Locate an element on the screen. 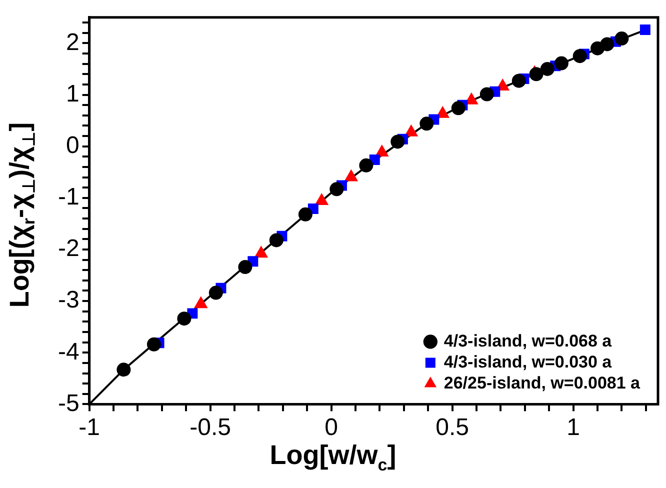  x-tick-label: 0 is located at coordinates (331, 428).